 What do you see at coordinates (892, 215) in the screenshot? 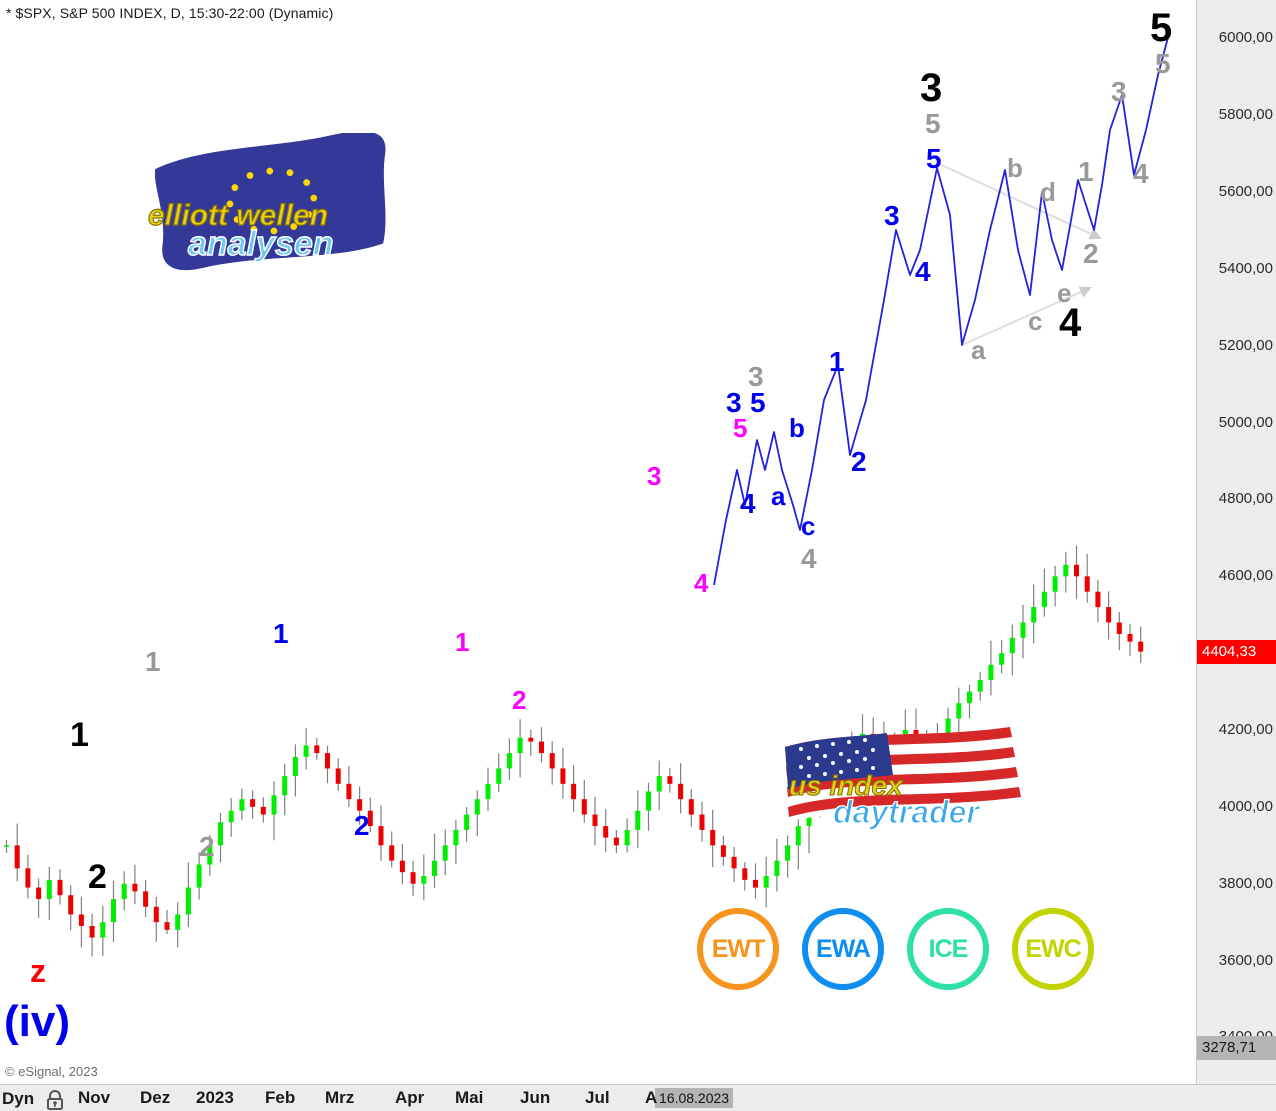
I see `wave-label-3-23: 3` at bounding box center [892, 215].